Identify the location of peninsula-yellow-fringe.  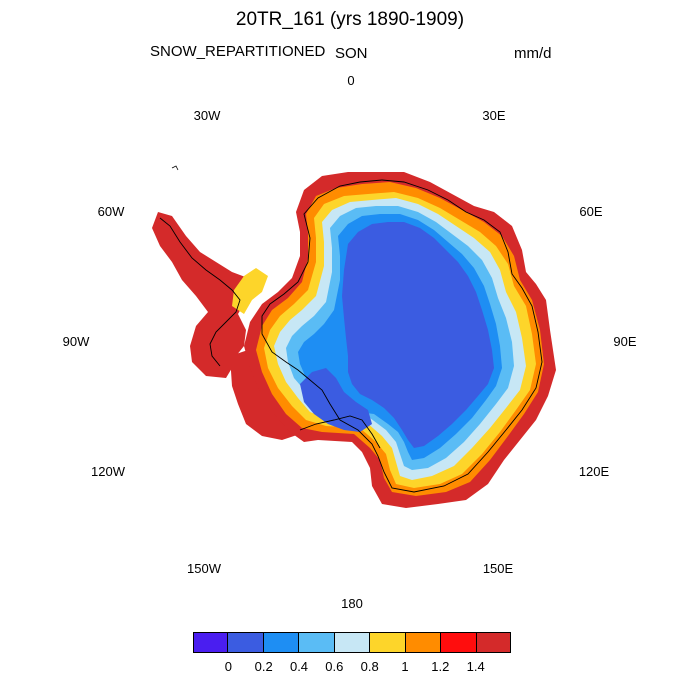
(250, 291).